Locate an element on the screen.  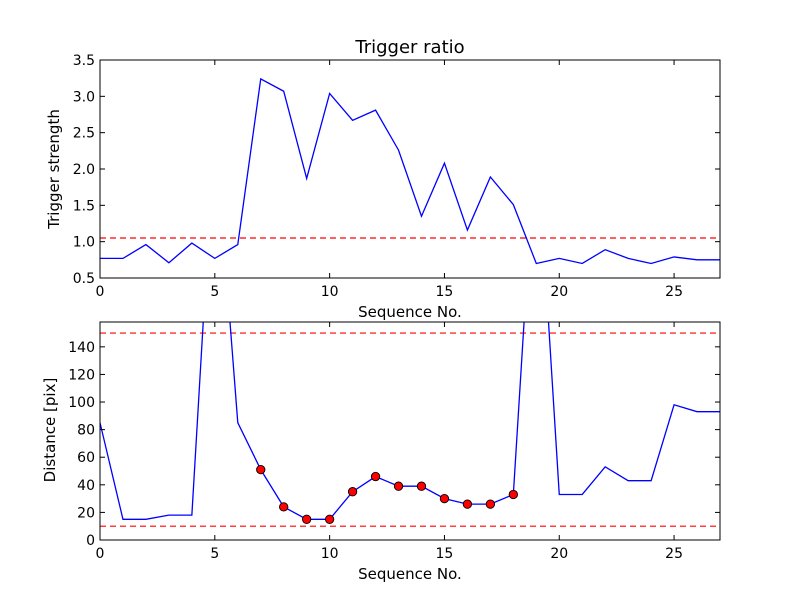
y-tick-label: 0 is located at coordinates (90, 541).